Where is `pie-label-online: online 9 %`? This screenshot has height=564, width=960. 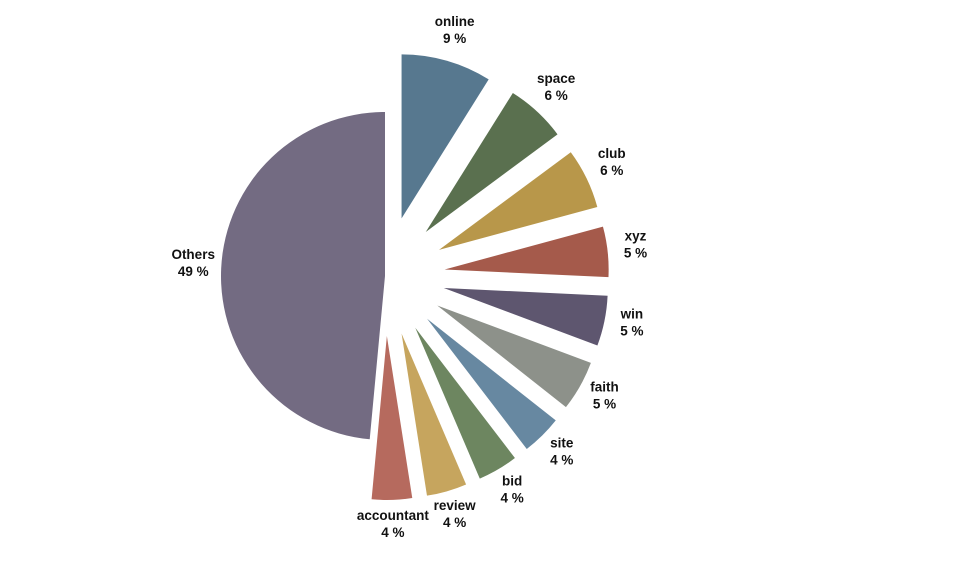
pie-label-online: online 9 % is located at coordinates (455, 30).